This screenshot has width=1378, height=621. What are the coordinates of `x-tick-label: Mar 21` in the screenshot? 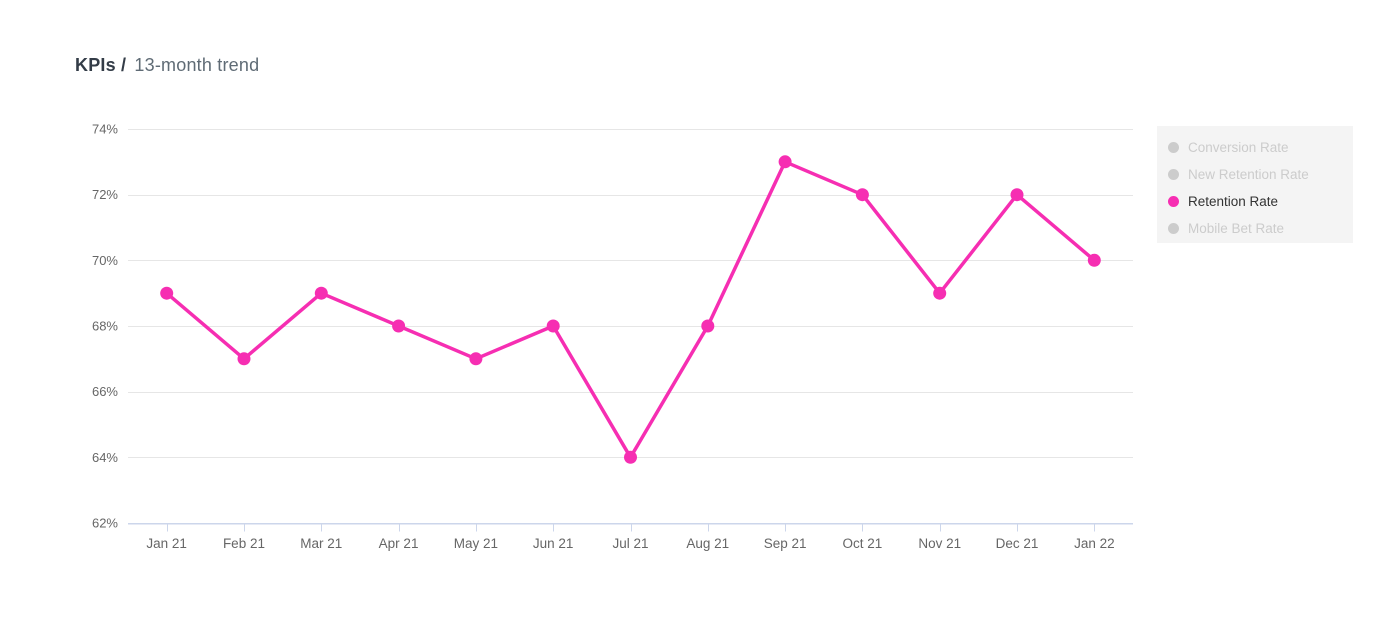 It's located at (321, 543).